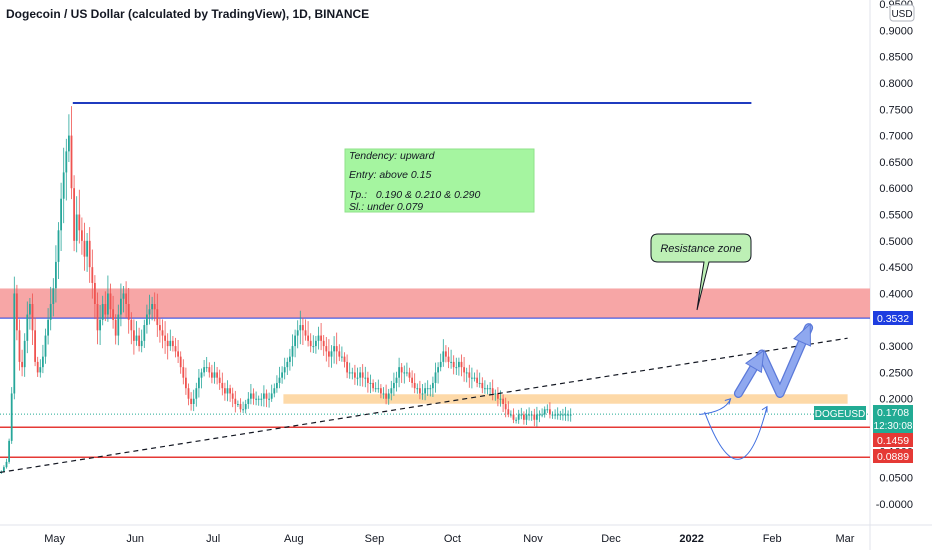 Image resolution: width=932 pixels, height=555 pixels. Describe the element at coordinates (896, 268) in the screenshot. I see `y-tick-label: 0.4500` at that location.